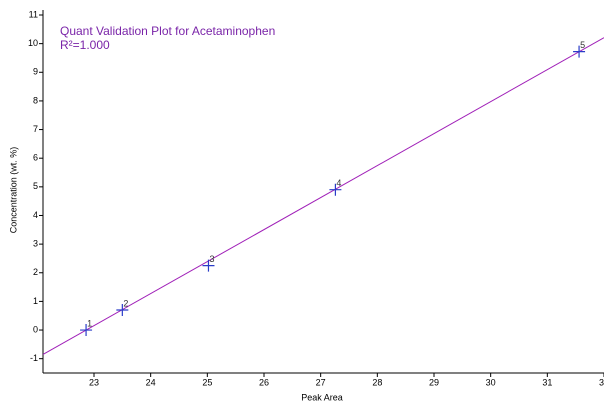  What do you see at coordinates (35, 243) in the screenshot?
I see `y-tick-label: 3` at bounding box center [35, 243].